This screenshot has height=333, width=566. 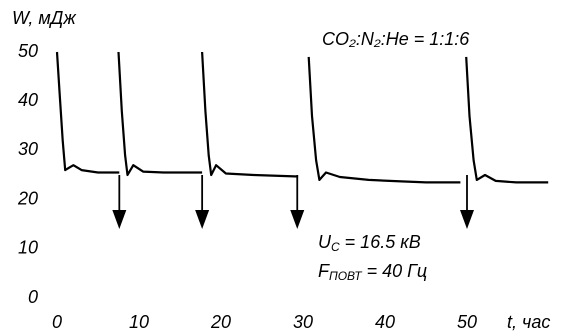 What do you see at coordinates (528, 322) in the screenshot?
I see `x-axis-label: t, час` at bounding box center [528, 322].